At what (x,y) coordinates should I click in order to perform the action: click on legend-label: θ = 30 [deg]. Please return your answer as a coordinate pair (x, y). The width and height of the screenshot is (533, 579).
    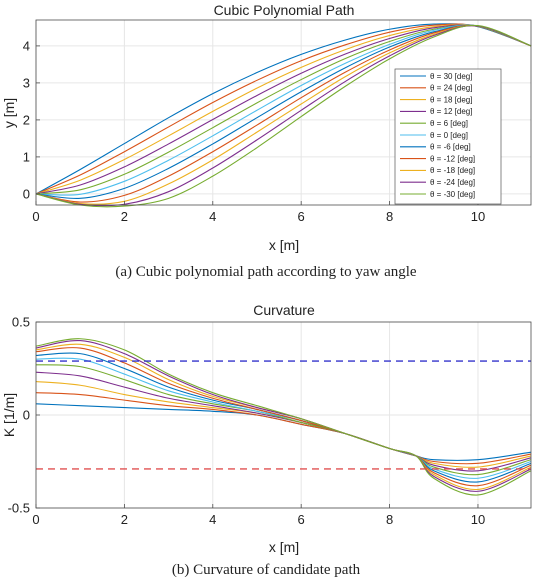
    Looking at the image, I should click on (451, 76).